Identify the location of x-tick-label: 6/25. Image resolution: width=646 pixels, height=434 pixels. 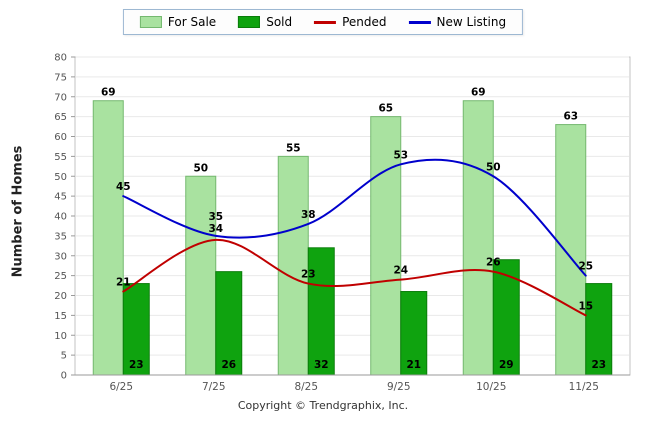
(121, 387).